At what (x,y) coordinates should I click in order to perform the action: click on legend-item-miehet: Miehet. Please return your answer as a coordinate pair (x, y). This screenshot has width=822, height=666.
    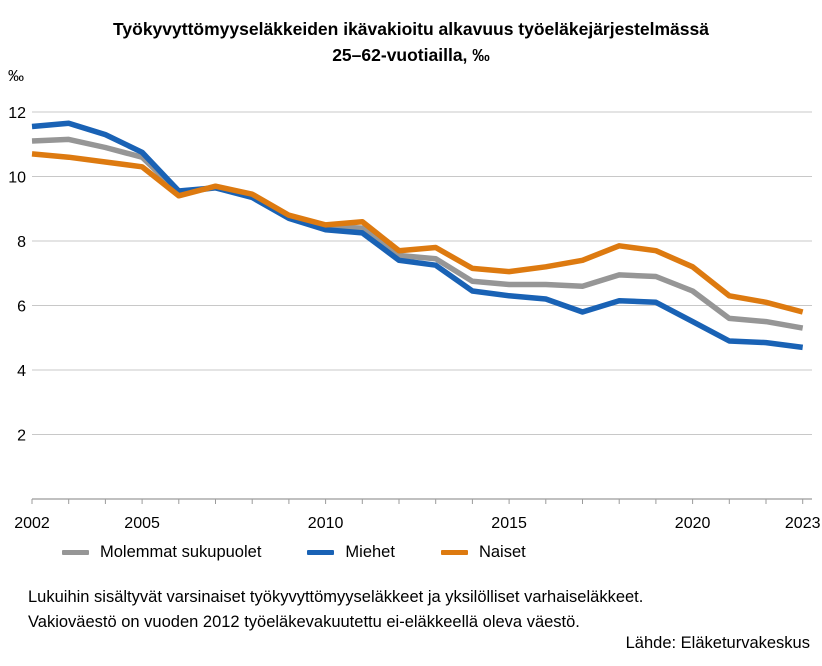
    Looking at the image, I should click on (351, 552).